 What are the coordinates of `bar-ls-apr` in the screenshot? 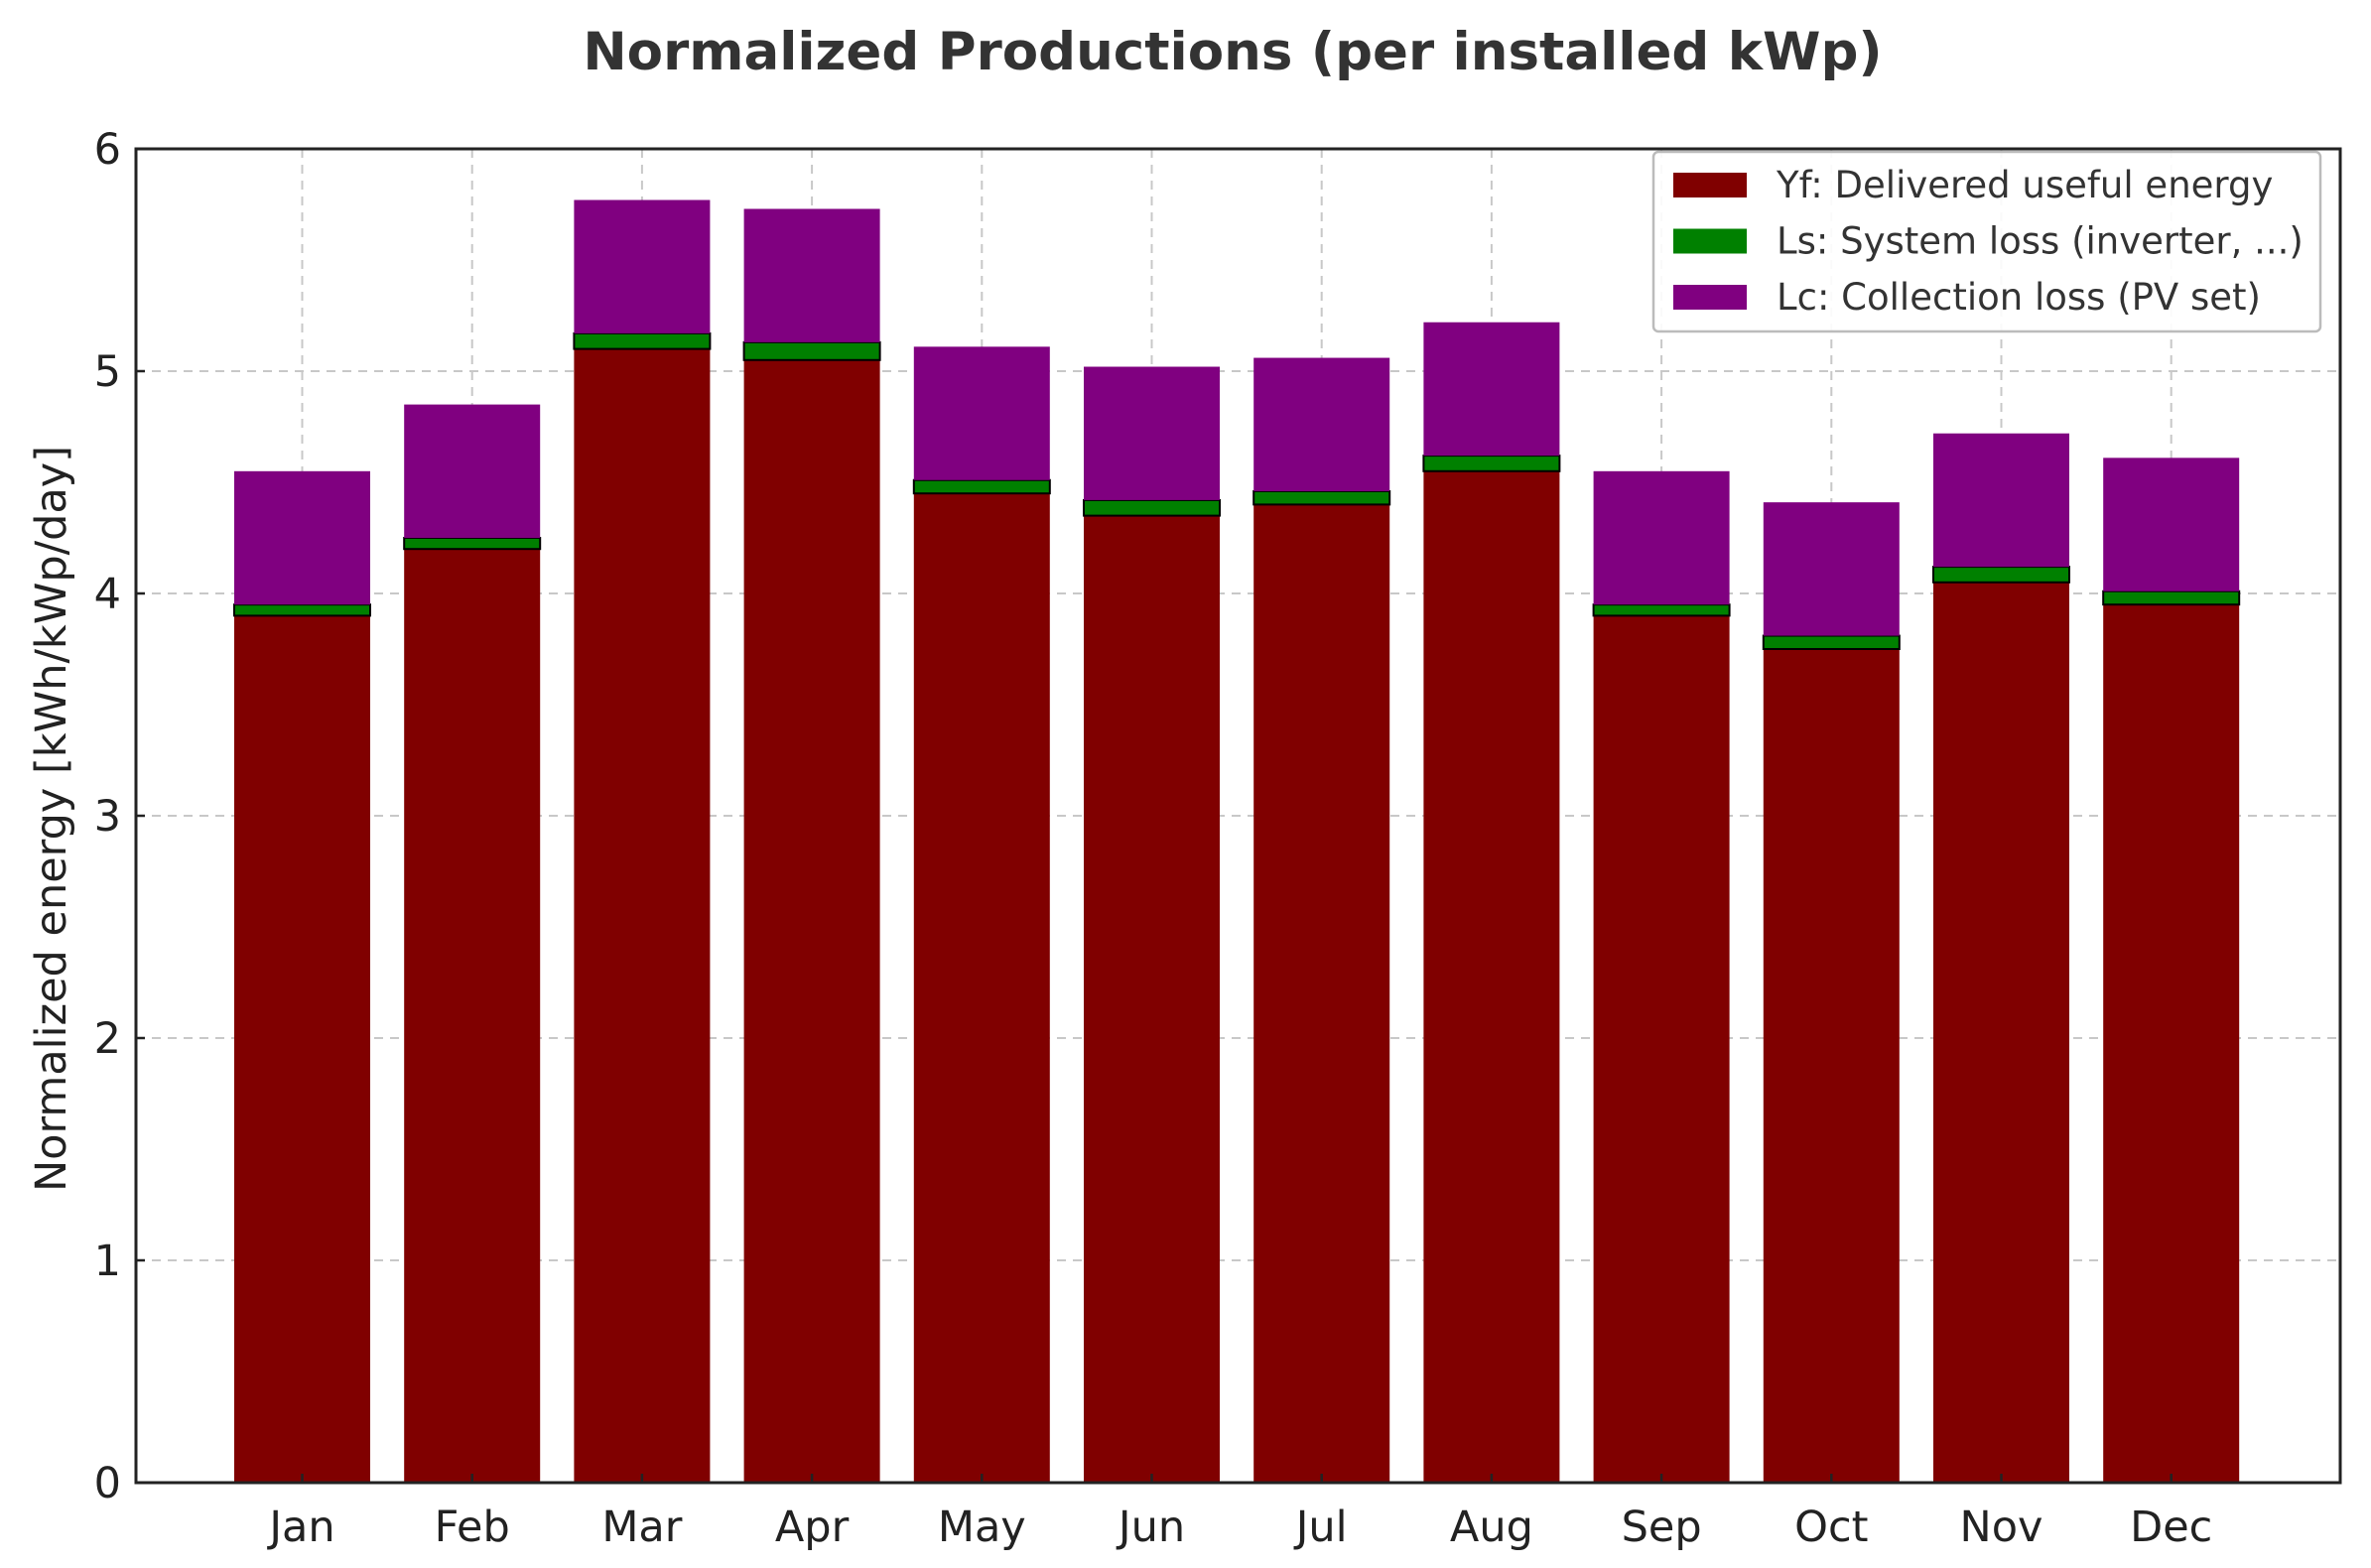 It's located at (812, 350).